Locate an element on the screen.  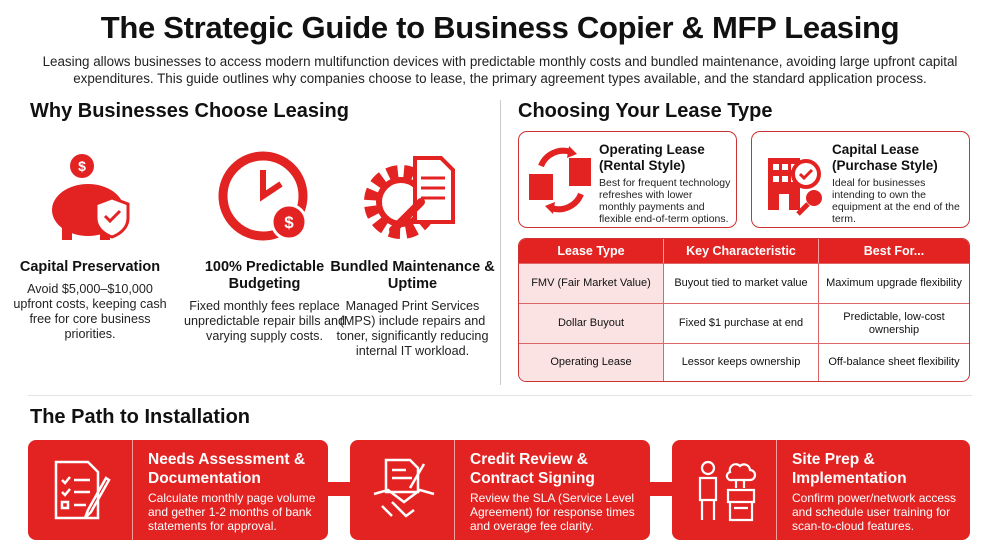
checklist-pencil-icon is located at coordinates (82, 490).